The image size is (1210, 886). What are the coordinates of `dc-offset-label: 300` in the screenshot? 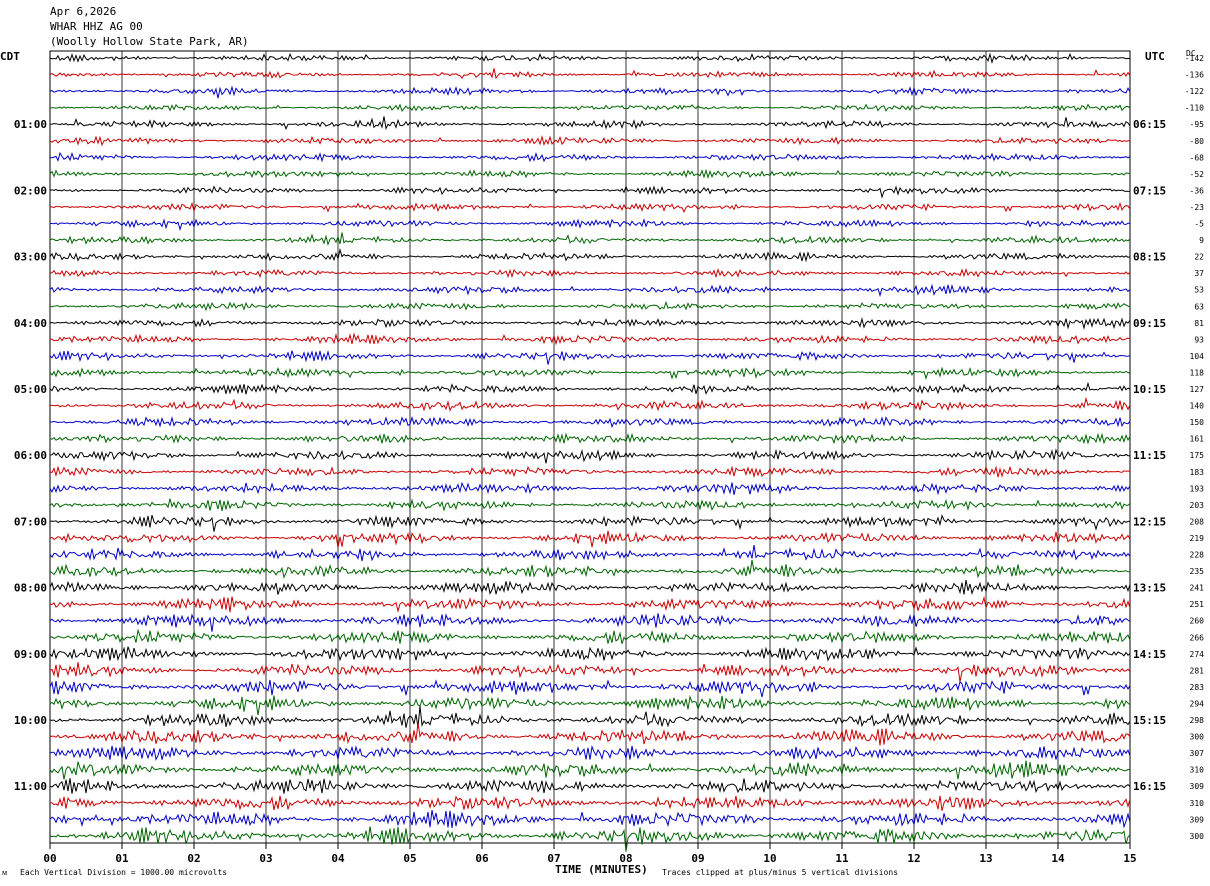 It's located at (1197, 836).